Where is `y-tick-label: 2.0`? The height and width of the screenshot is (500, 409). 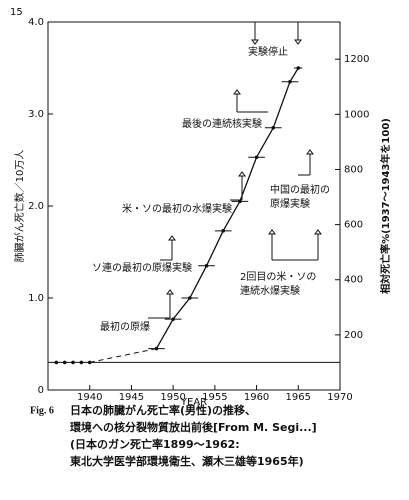
y-tick-label: 2.0 is located at coordinates (36, 206).